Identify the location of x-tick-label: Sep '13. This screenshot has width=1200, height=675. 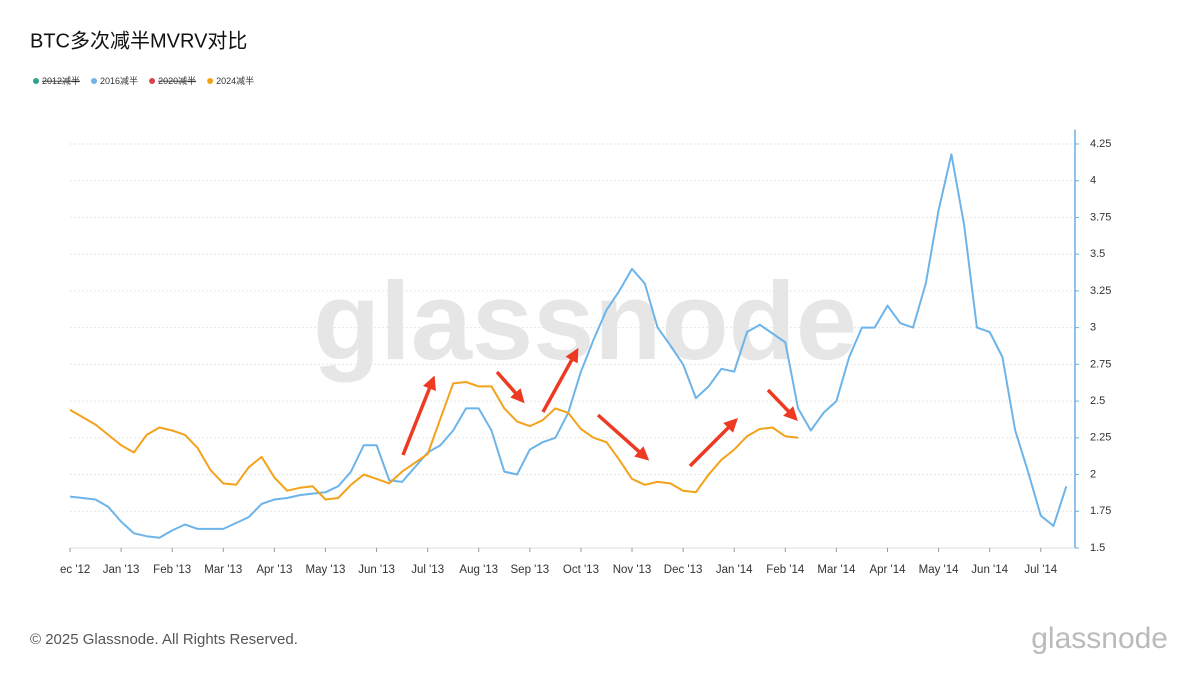
(530, 570).